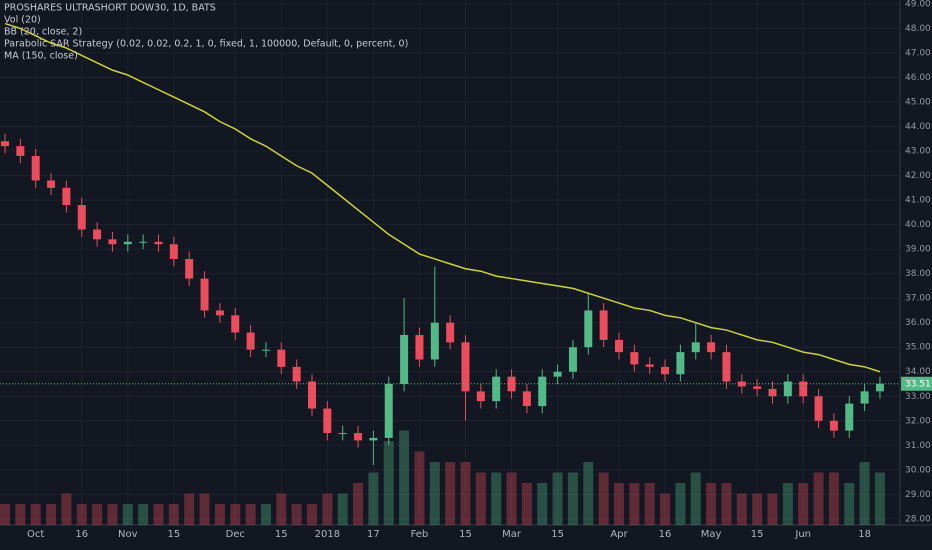  I want to click on x-tick-label: 18, so click(864, 534).